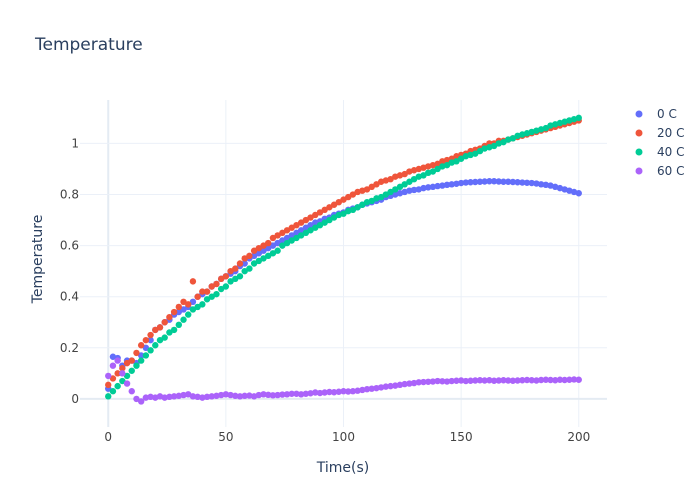  What do you see at coordinates (660, 142) in the screenshot?
I see `legend: 0 C 20 C 40 C 60 C` at bounding box center [660, 142].